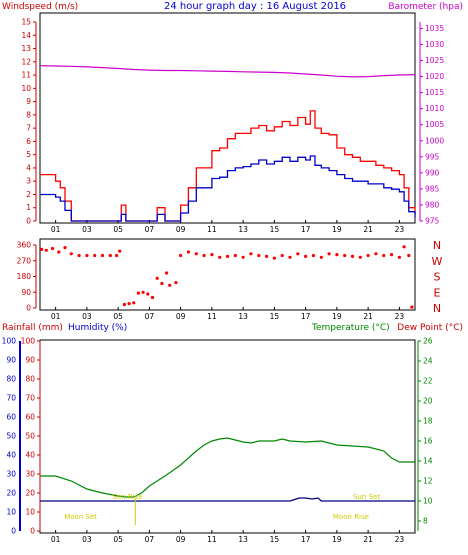 The image size is (468, 555). Describe the element at coordinates (11, 455) in the screenshot. I see `rainfall-tick-label: 40` at that location.